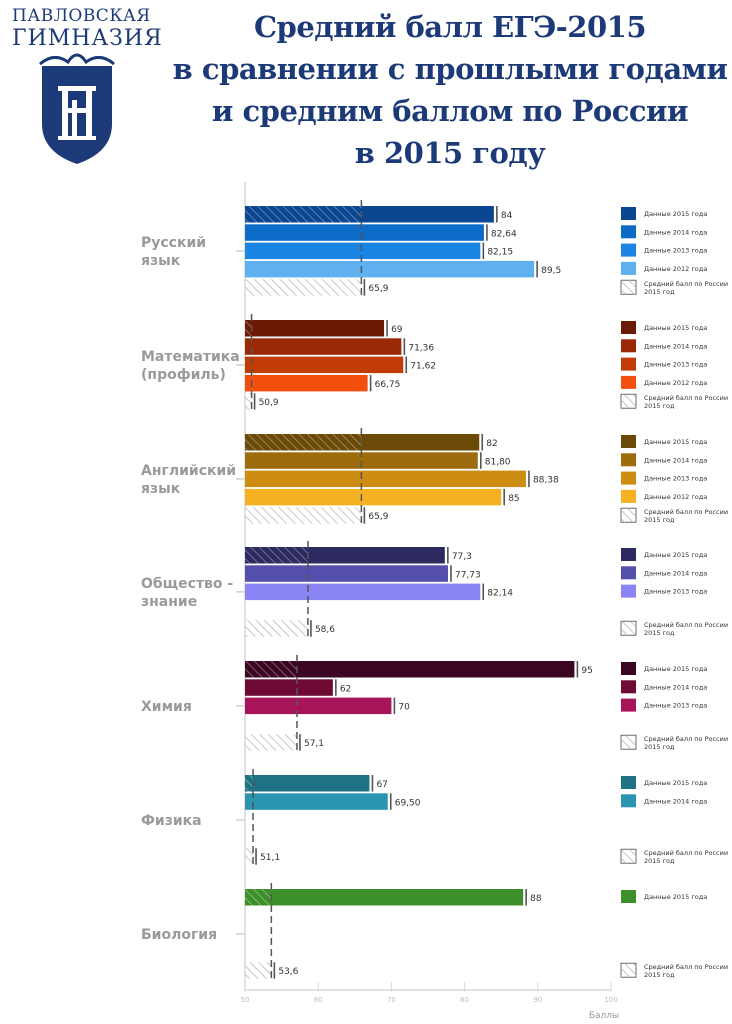 Image resolution: width=732 pixels, height=1024 pixels. What do you see at coordinates (546, 481) in the screenshot?
I see `data-label: 88,38` at bounding box center [546, 481].